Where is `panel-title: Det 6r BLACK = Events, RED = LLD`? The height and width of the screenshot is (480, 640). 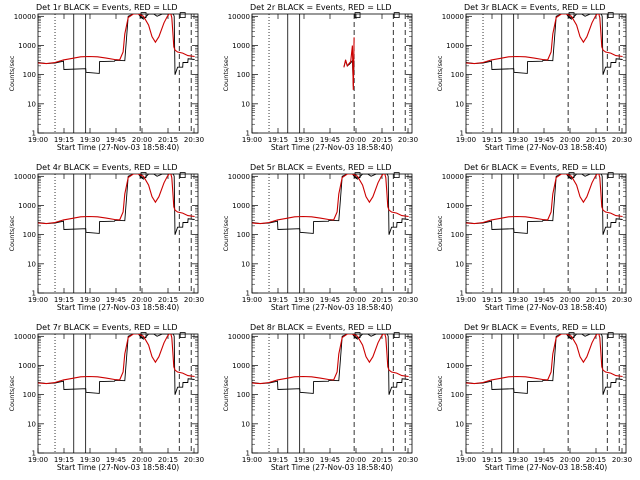
panel-title: Det 6r BLACK = Events, RED = LLD is located at coordinates (535, 167).